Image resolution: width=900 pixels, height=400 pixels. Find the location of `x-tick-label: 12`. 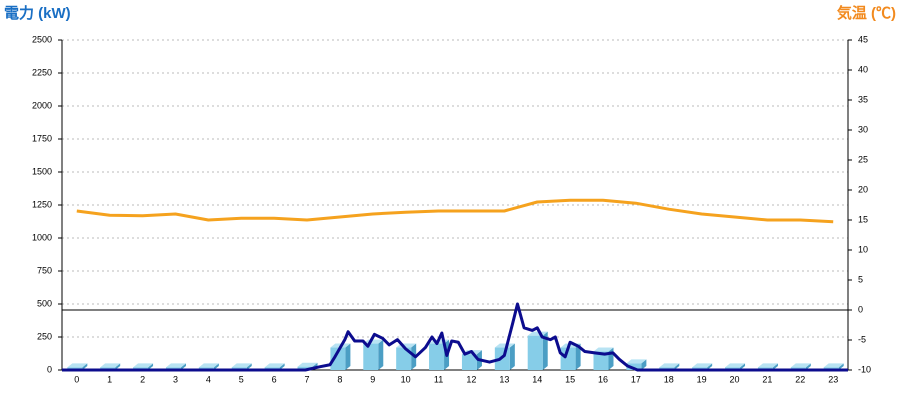

x-tick-label: 12 is located at coordinates (471, 379).